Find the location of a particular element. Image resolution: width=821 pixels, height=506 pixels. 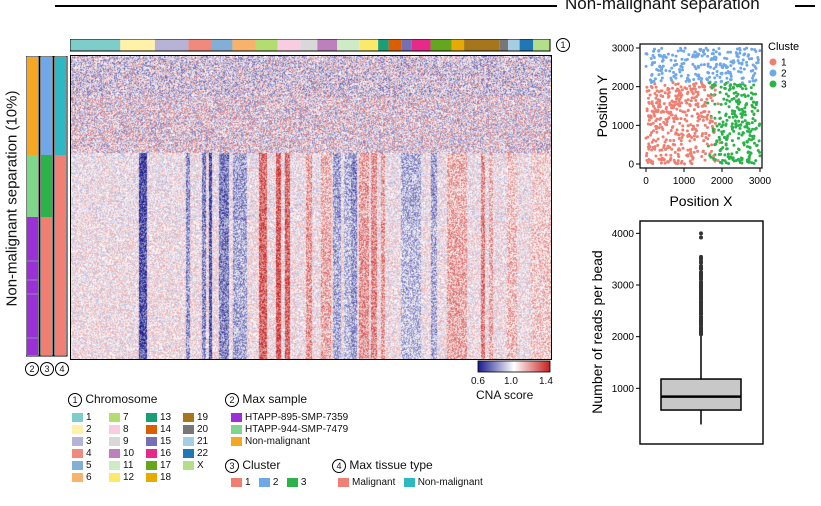

legend-chromosome-12: 12 is located at coordinates (121, 477).